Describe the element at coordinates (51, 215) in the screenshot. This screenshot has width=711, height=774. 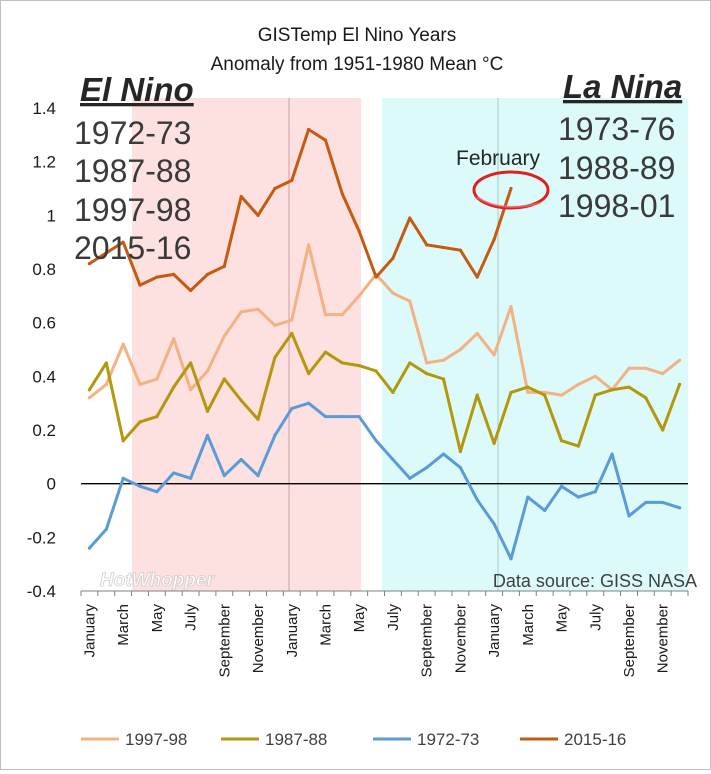
I see `y-tick-label: 1` at that location.